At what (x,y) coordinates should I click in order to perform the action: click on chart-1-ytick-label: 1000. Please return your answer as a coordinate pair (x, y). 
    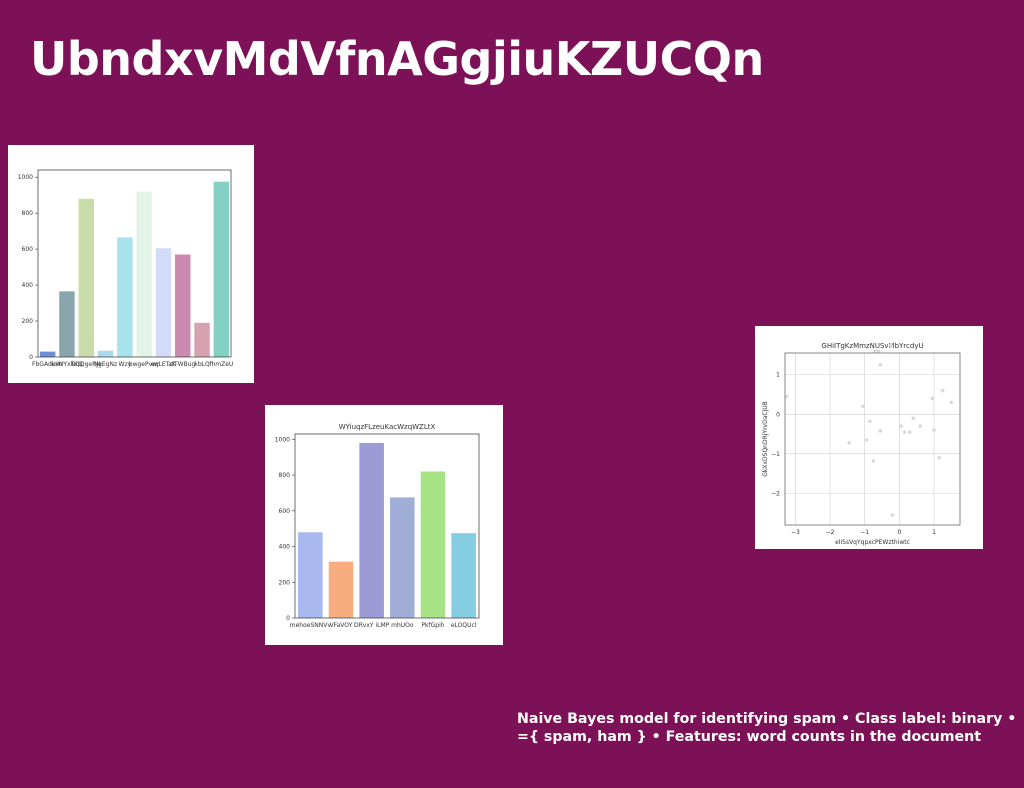
    Looking at the image, I should click on (25, 177).